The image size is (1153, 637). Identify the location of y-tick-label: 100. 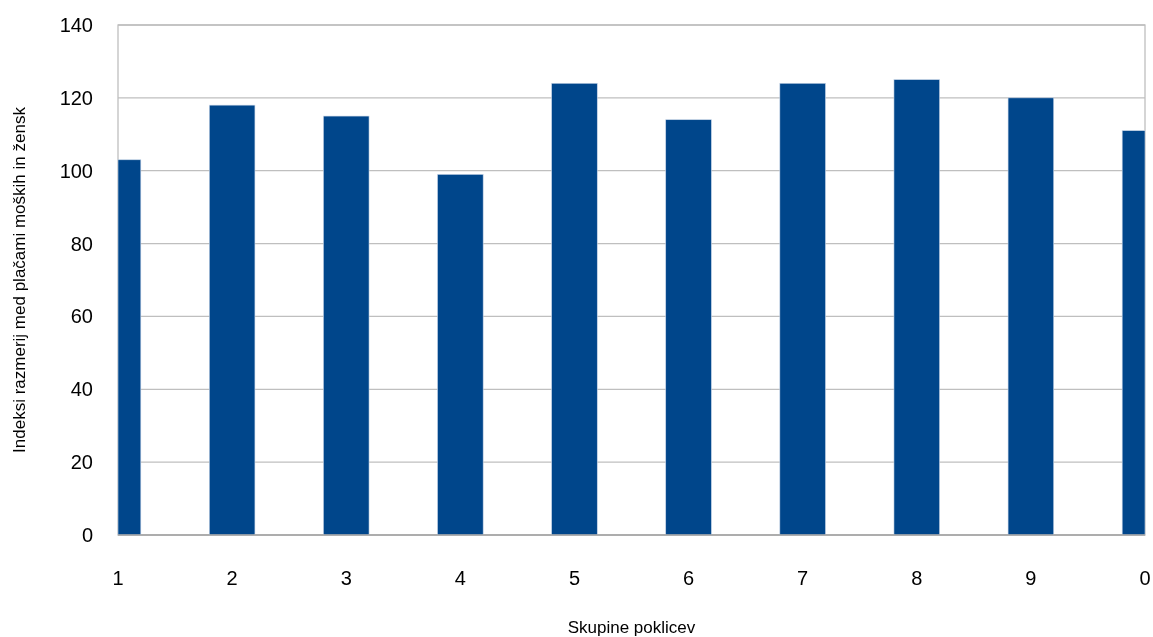
(76, 170).